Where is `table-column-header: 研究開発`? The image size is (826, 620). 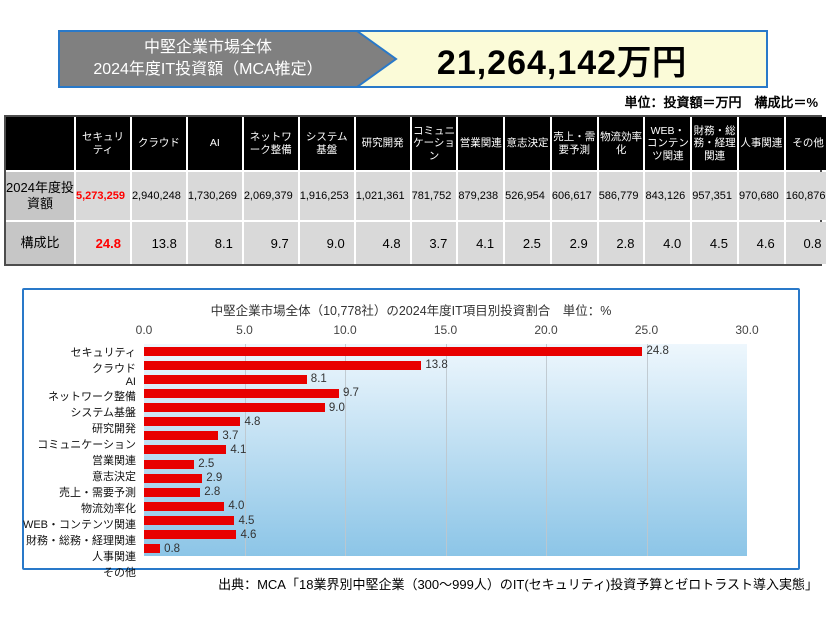 table-column-header: 研究開発 is located at coordinates (382, 143).